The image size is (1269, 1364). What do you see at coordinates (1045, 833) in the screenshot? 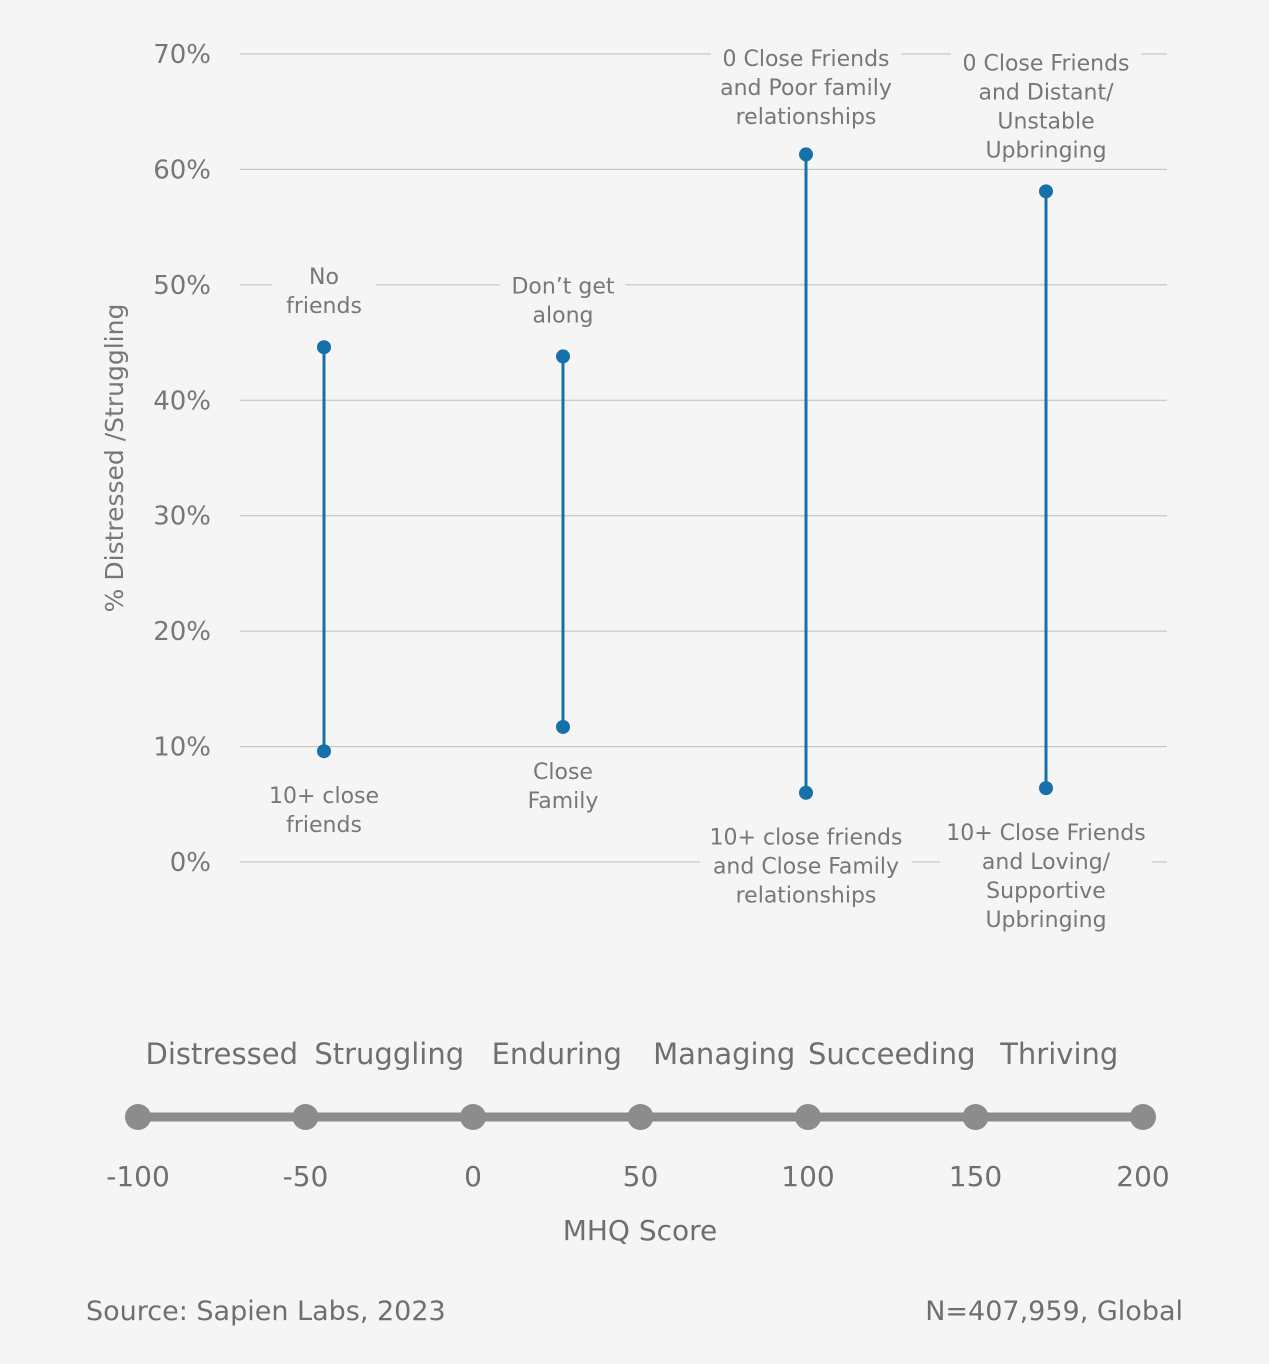
I see `low-label-line: 10+ Close Friends` at bounding box center [1045, 833].